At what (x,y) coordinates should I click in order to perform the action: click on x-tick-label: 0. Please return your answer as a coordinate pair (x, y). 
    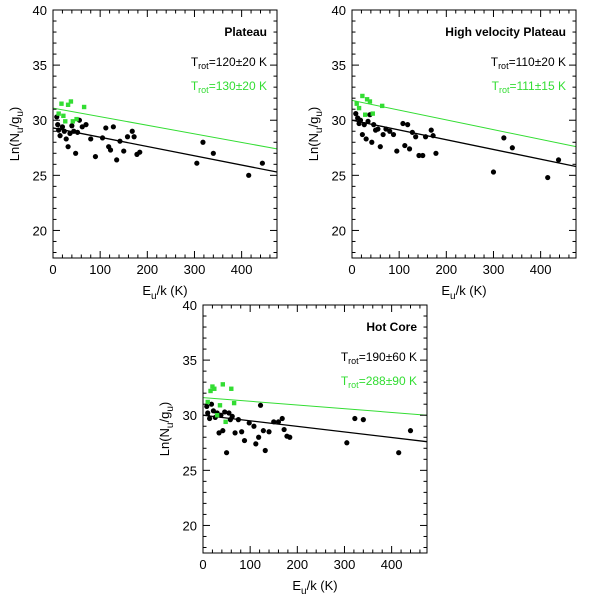
    Looking at the image, I should click on (202, 564).